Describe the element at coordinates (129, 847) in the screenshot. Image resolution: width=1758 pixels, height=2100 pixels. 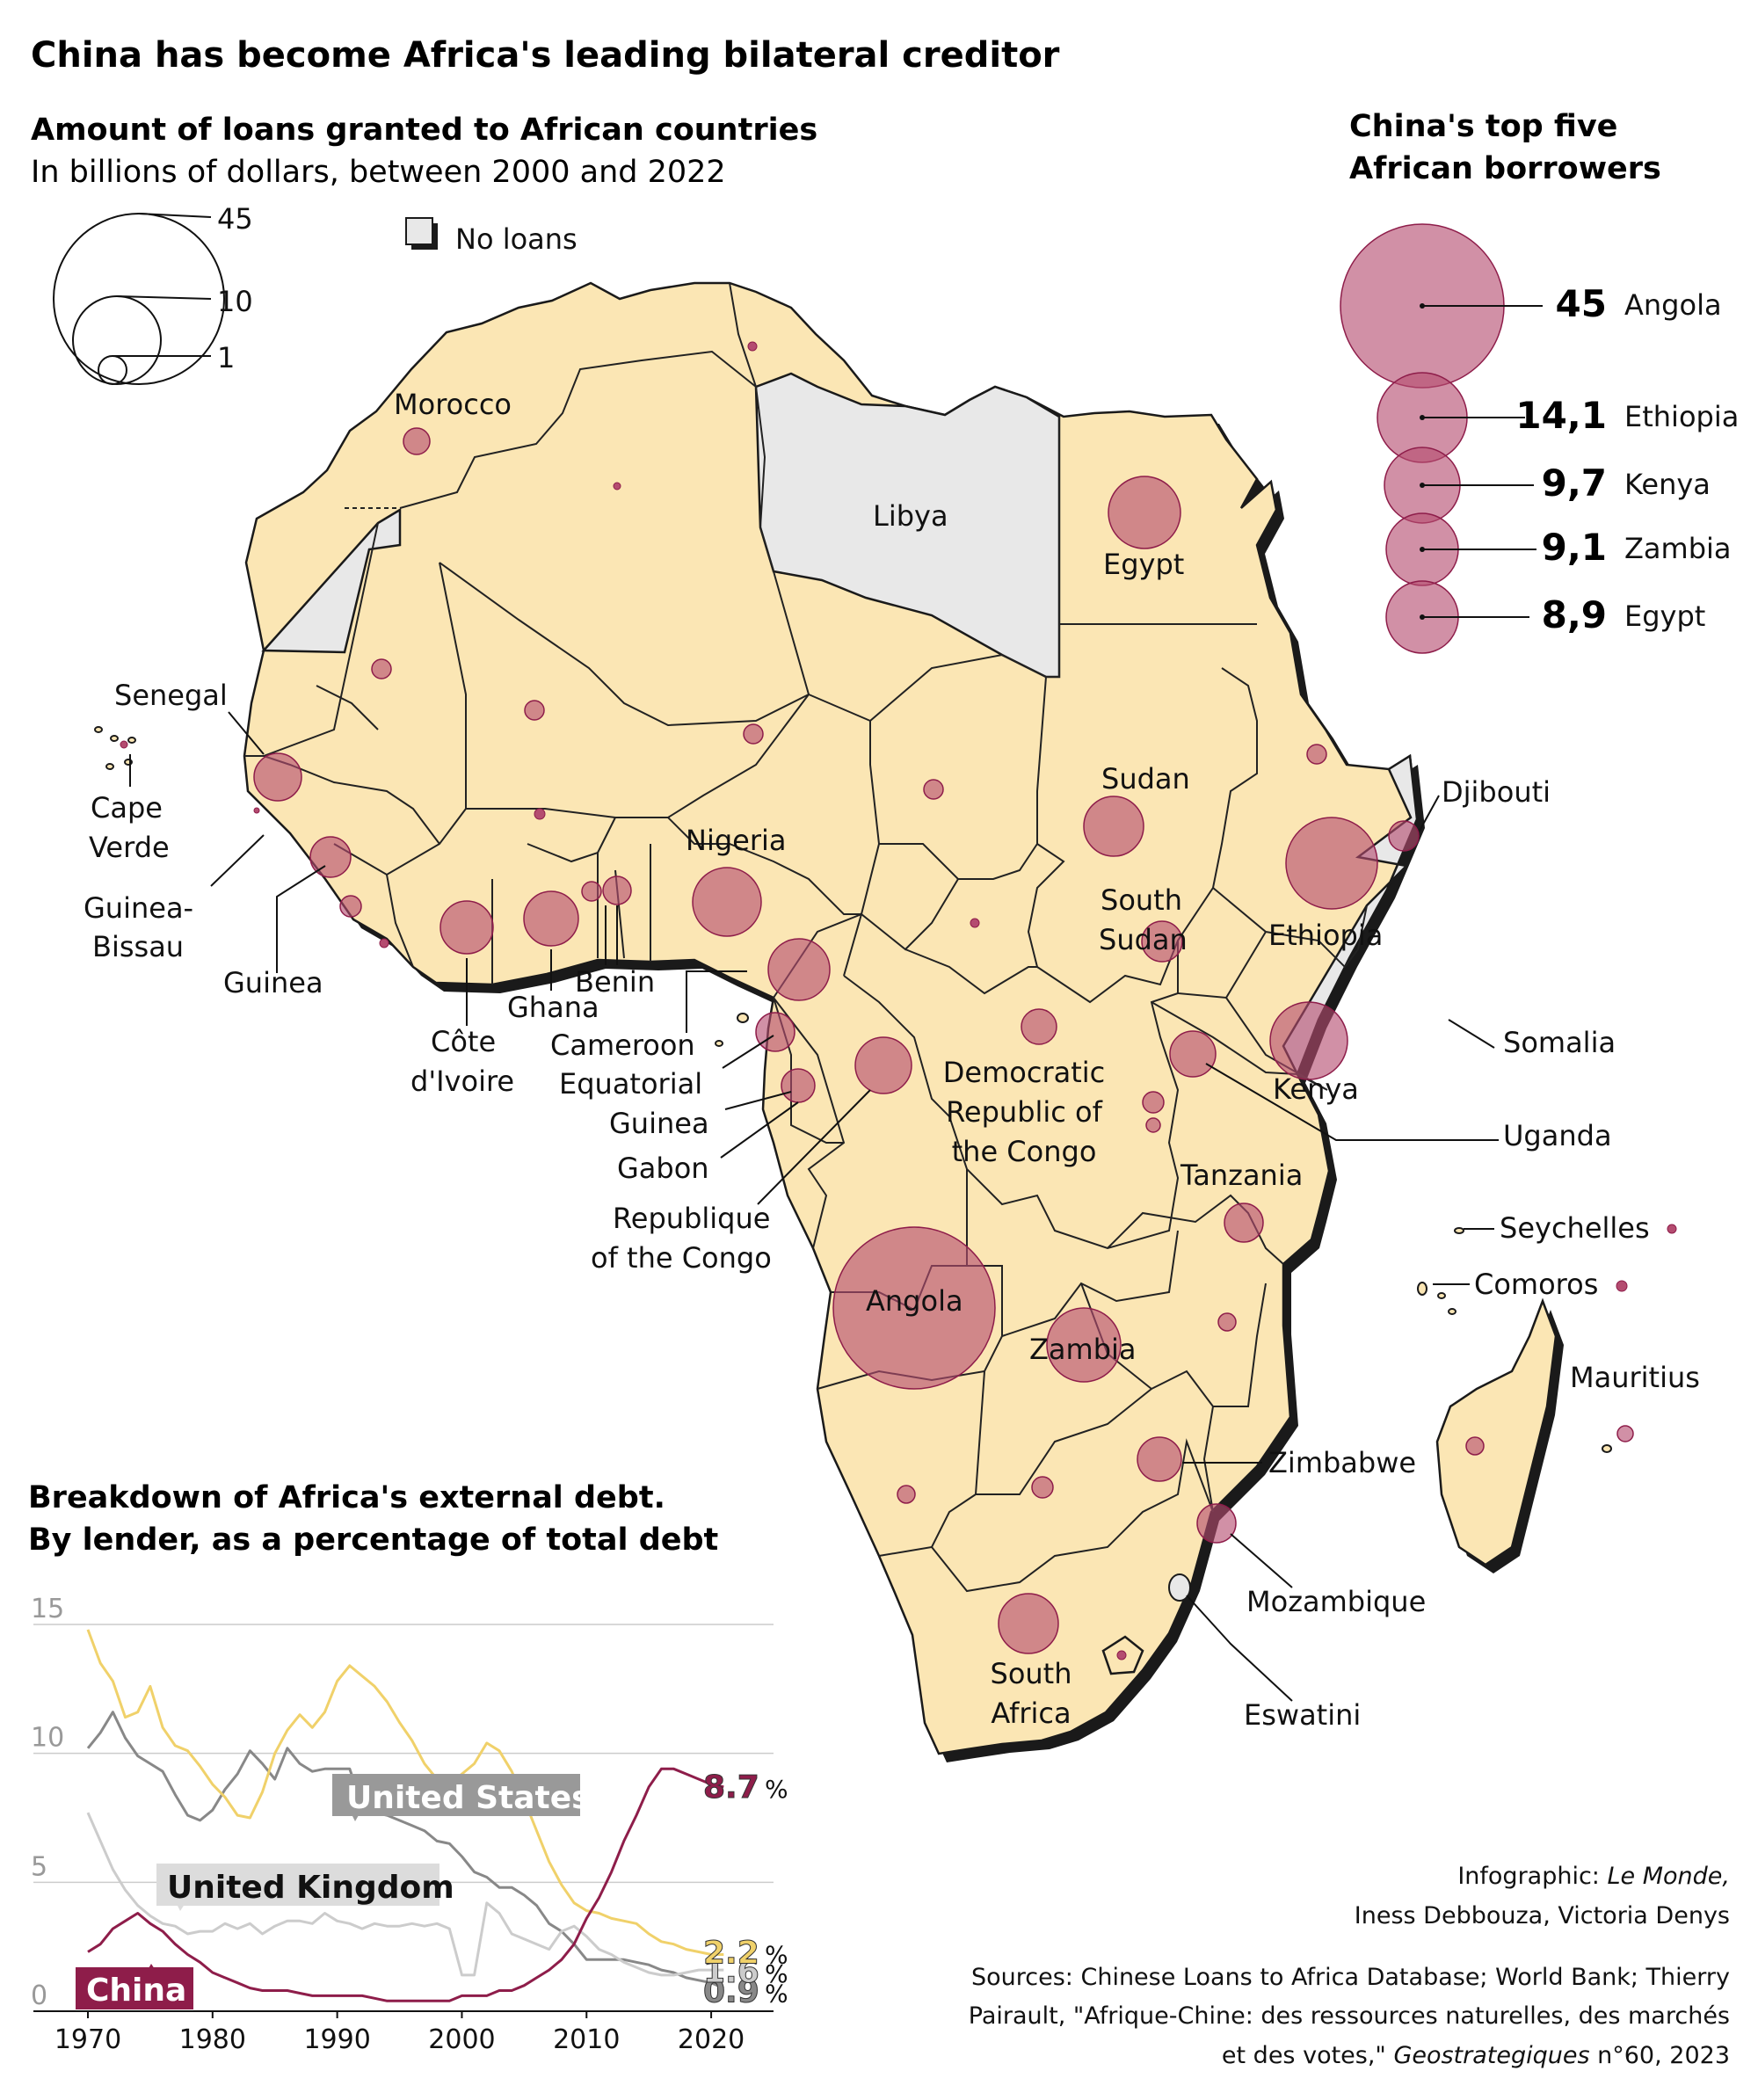
I see `label-cape-verde-2: Verde` at that location.